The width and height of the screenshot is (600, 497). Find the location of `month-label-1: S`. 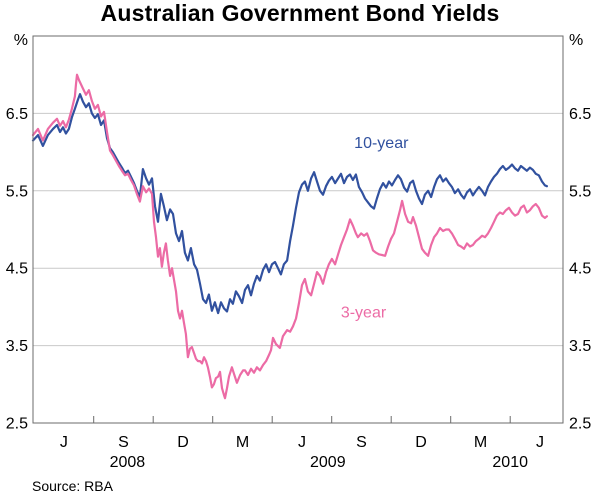

month-label-1: S is located at coordinates (123, 442).